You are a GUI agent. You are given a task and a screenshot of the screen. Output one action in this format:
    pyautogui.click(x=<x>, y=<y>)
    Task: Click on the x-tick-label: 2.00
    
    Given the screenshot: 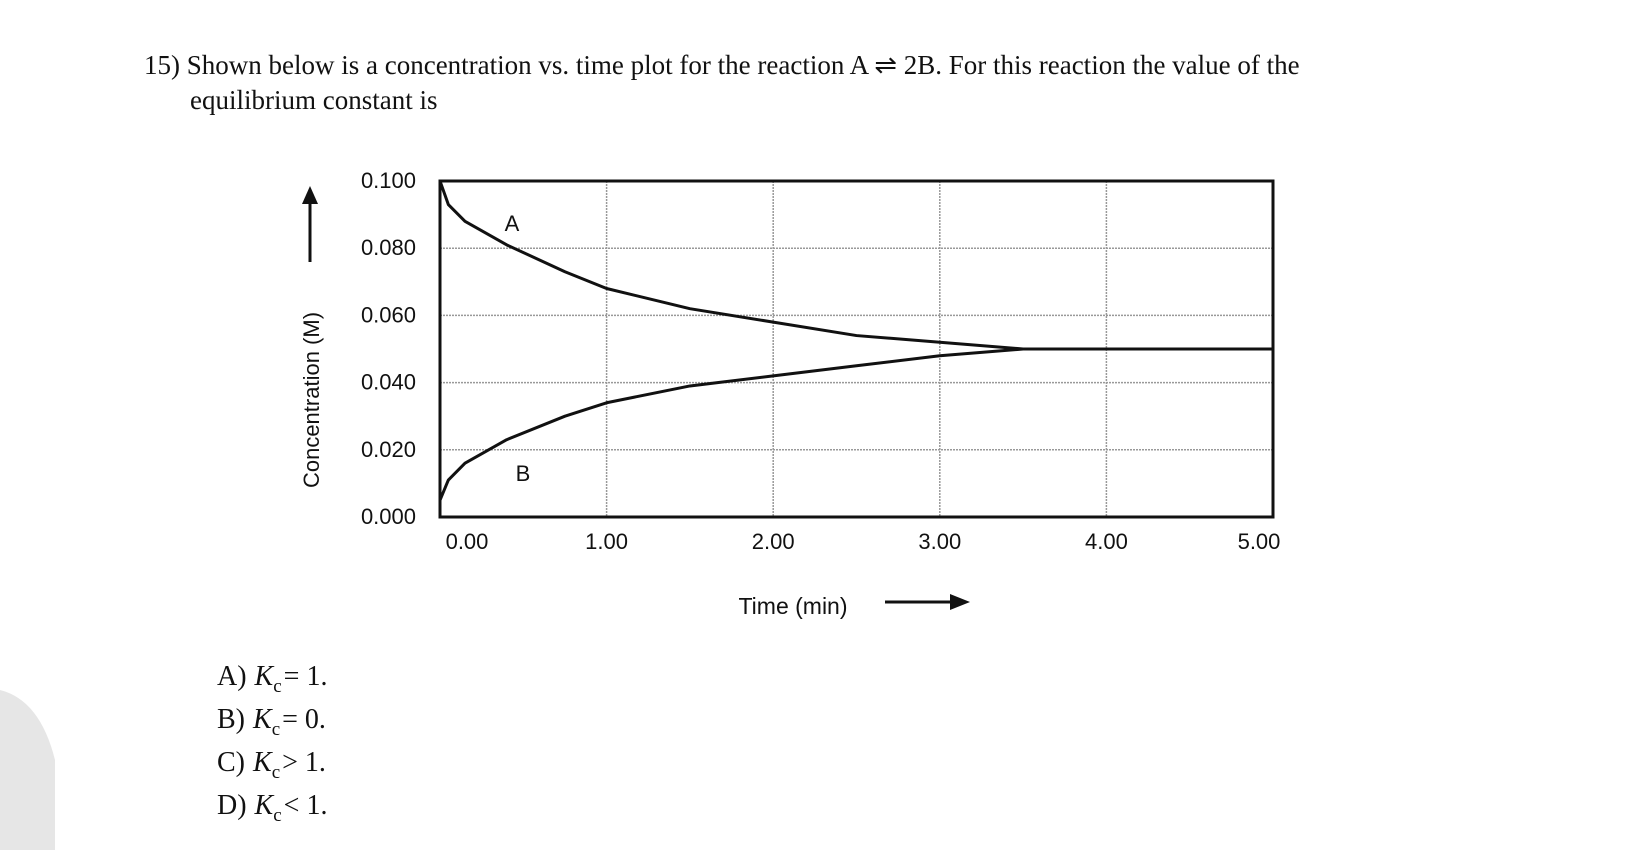 What is the action you would take?
    pyautogui.click(x=773, y=541)
    